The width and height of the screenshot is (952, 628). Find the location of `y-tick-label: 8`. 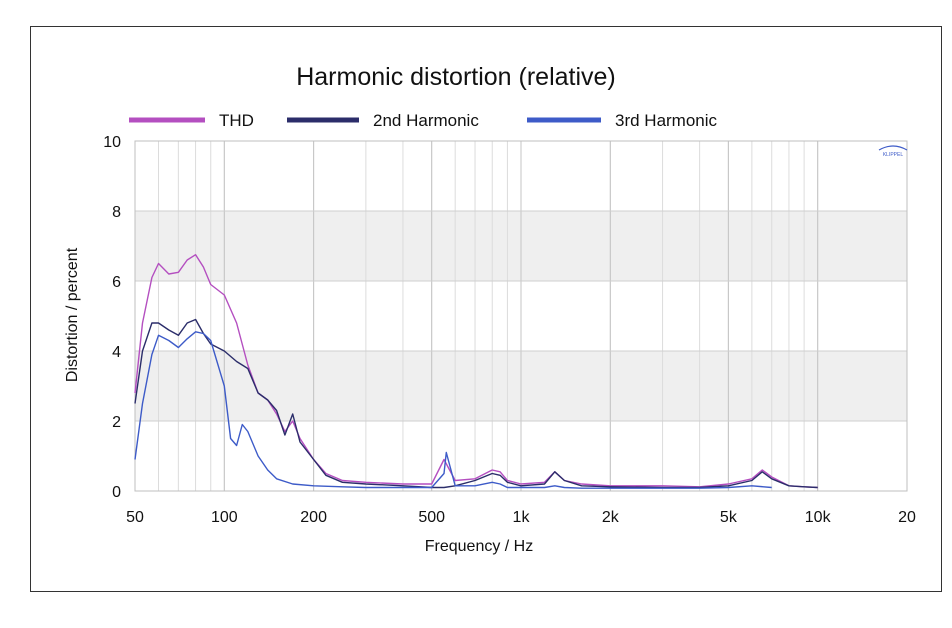

y-tick-label: 8 is located at coordinates (116, 212).